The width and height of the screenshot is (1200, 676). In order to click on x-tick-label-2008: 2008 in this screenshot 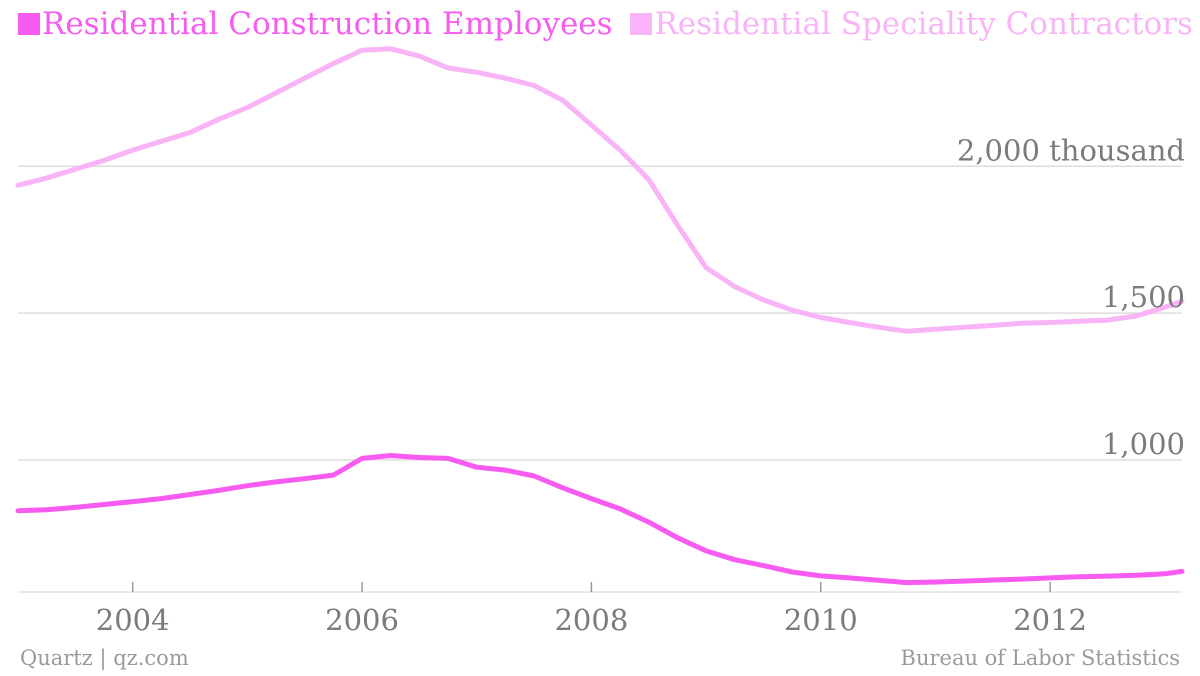, I will do `click(591, 620)`.